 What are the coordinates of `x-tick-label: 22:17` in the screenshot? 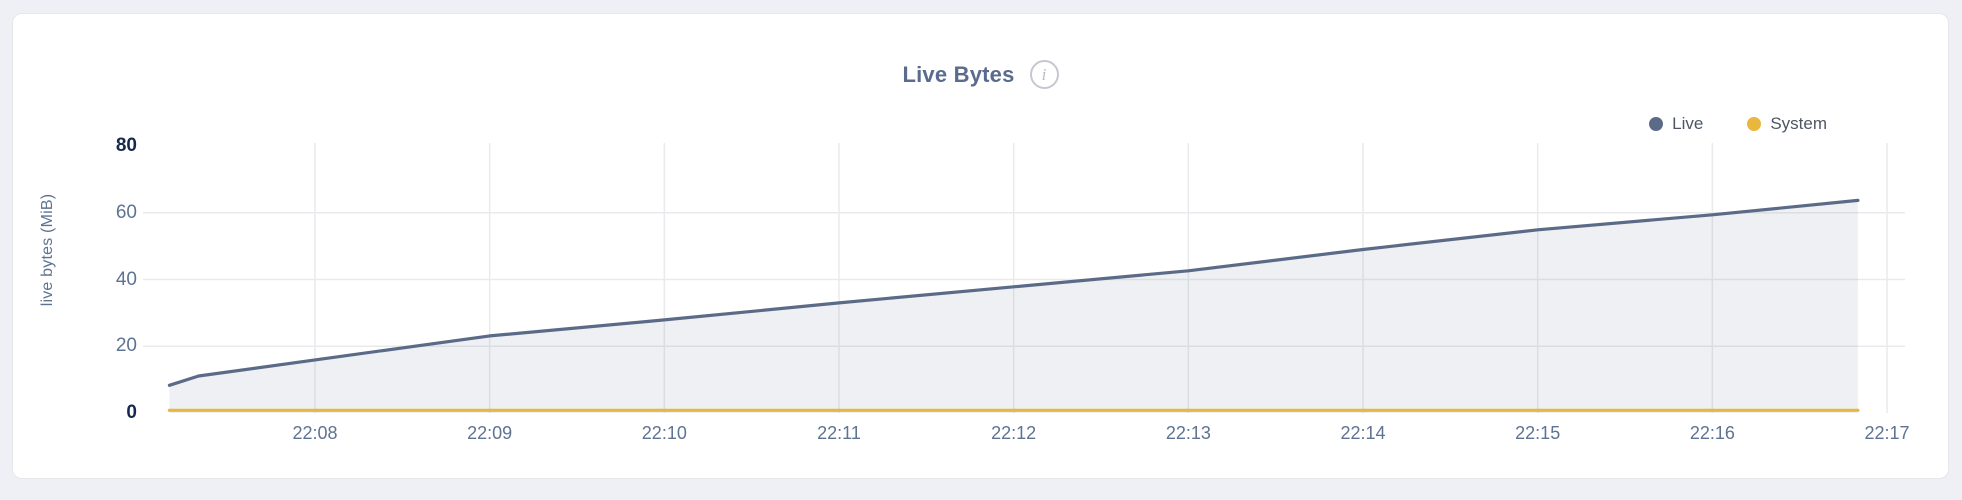 It's located at (1887, 433).